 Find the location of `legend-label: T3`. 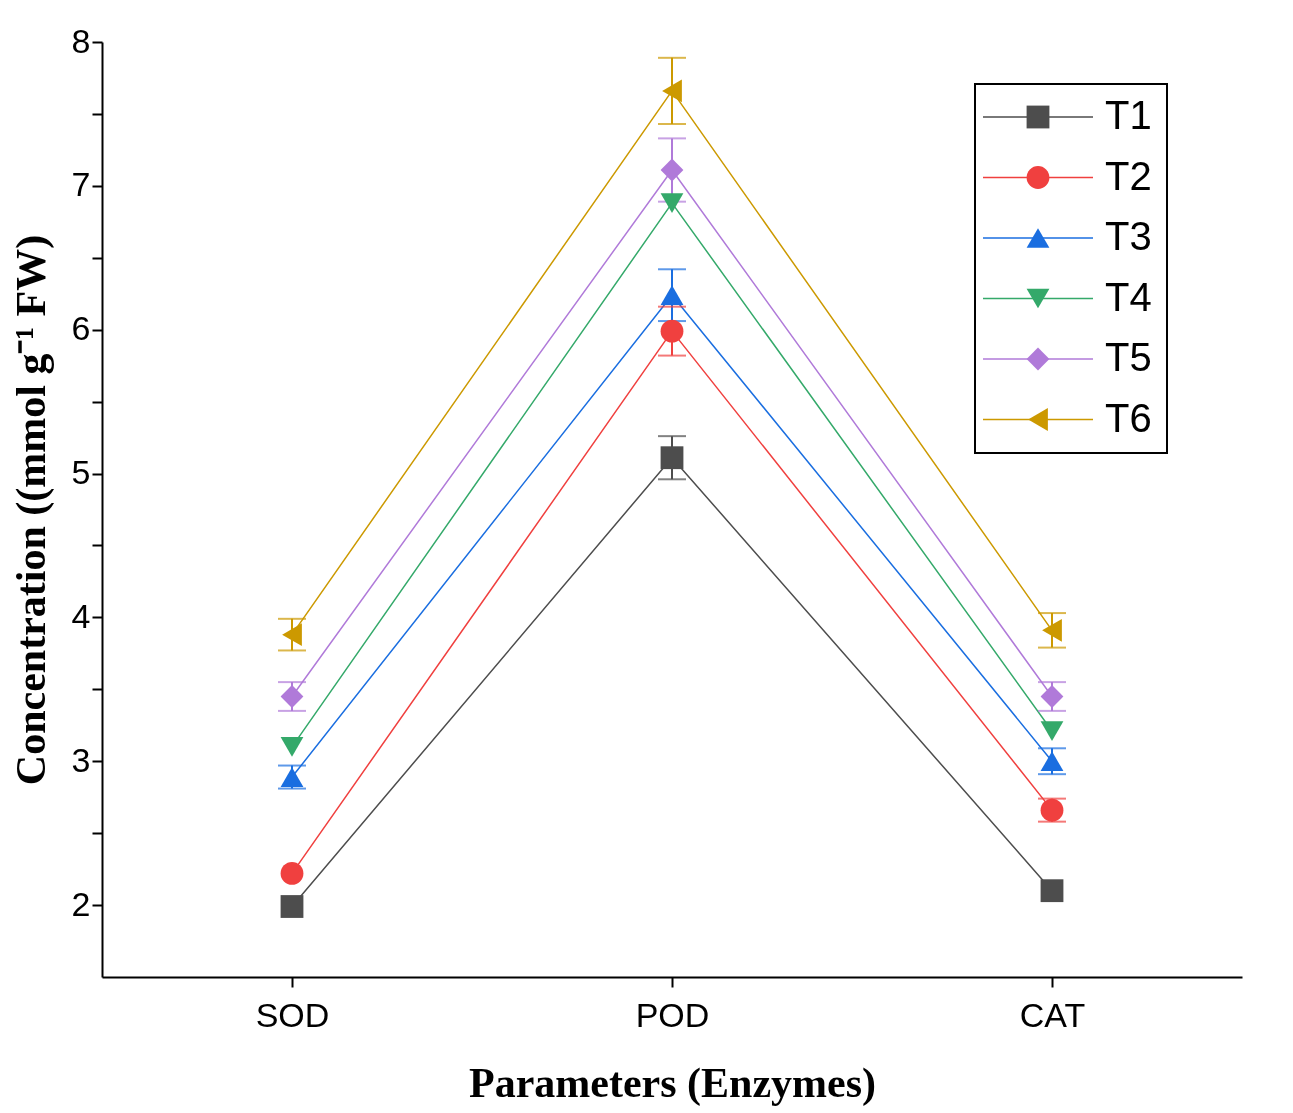

legend-label: T3 is located at coordinates (1128, 236).